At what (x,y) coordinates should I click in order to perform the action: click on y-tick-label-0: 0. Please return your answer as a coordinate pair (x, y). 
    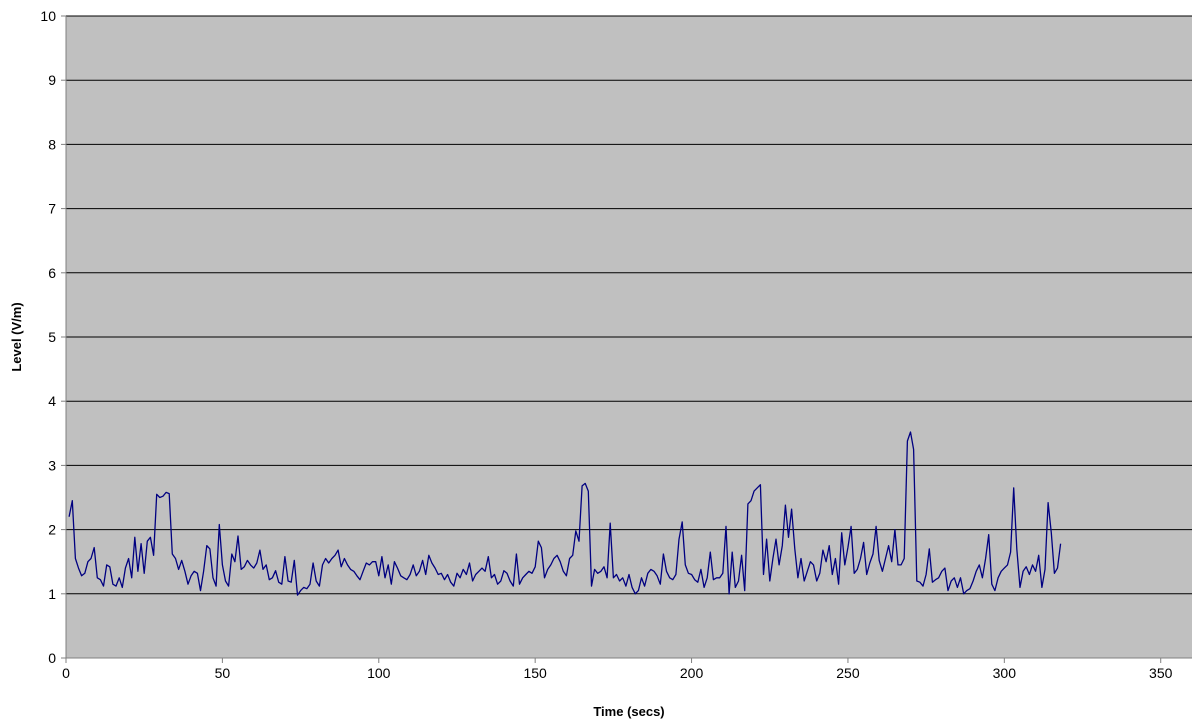
    Looking at the image, I should click on (52, 658).